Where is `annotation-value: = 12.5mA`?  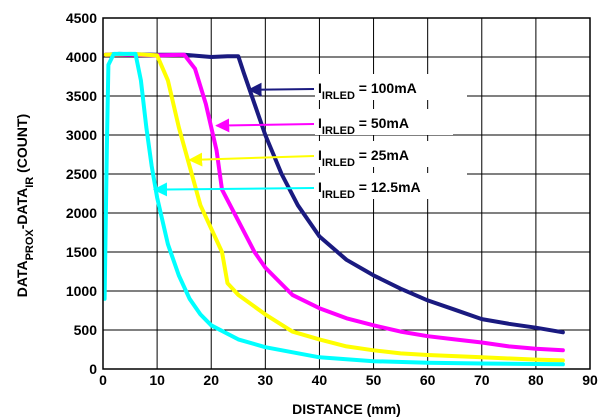
annotation-value: = 12.5mA is located at coordinates (388, 187).